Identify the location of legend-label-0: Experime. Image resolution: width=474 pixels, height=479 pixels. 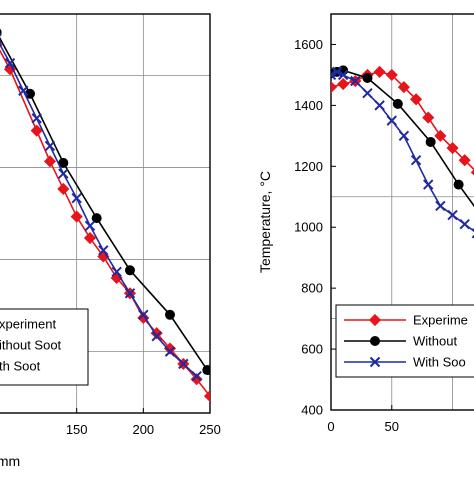
(440, 320).